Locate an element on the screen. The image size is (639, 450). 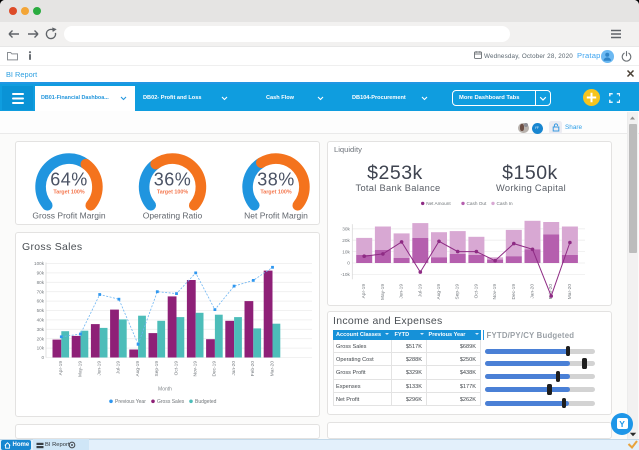
svg-text: Gross Profit Margin is located at coordinates (68, 215).